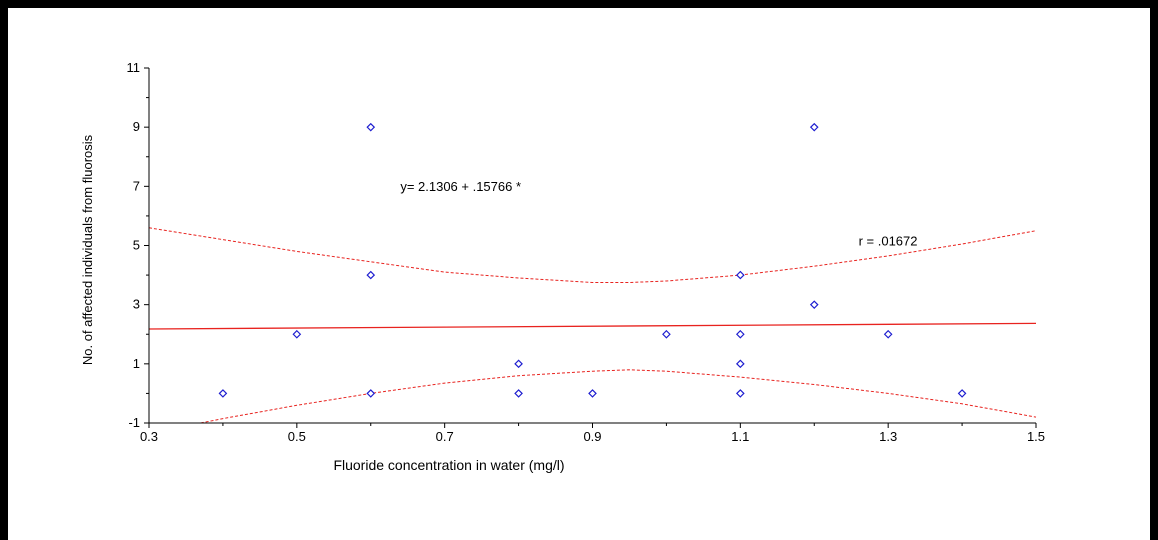 The height and width of the screenshot is (540, 1158). What do you see at coordinates (592, 255) in the screenshot?
I see `upper-confidence-band` at bounding box center [592, 255].